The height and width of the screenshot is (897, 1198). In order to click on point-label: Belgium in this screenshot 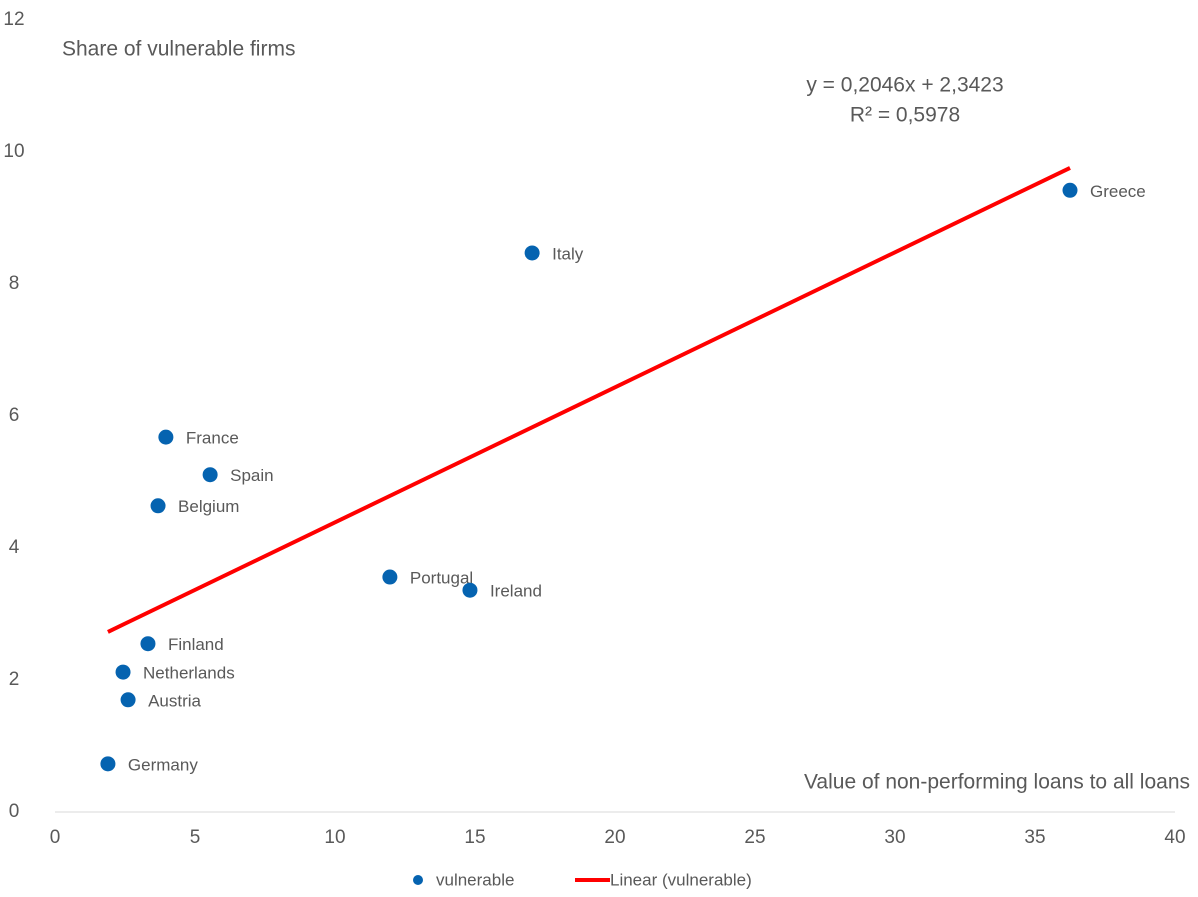, I will do `click(208, 506)`.